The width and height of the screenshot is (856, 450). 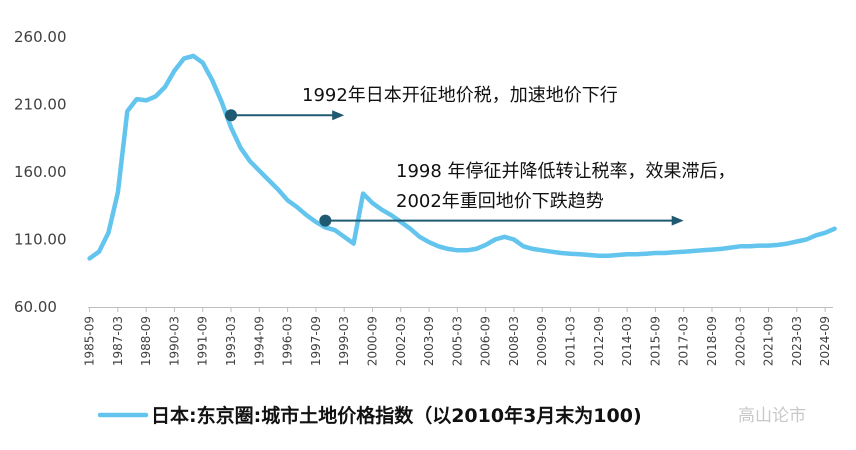 I want to click on x-tick-label: 1993-03, so click(x=231, y=341).